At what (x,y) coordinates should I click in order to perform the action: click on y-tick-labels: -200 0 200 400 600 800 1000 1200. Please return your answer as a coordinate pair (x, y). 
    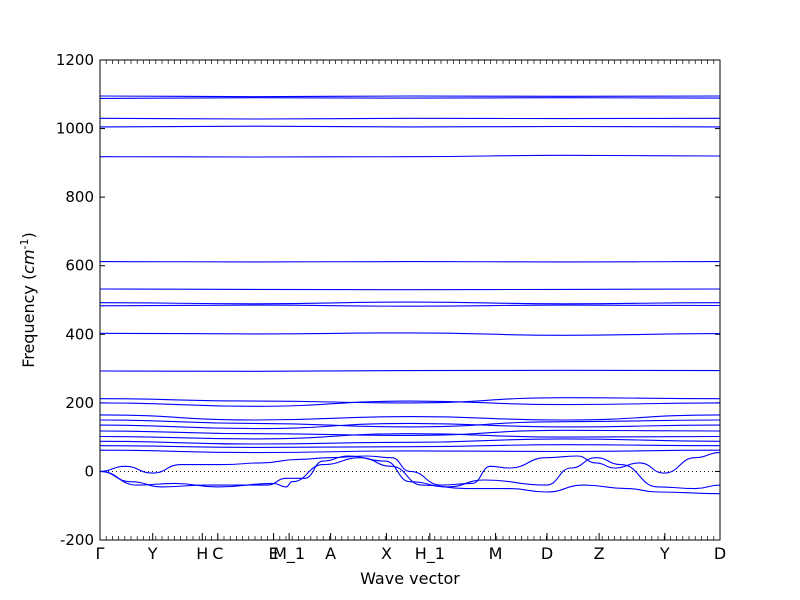
    Looking at the image, I should click on (75, 300).